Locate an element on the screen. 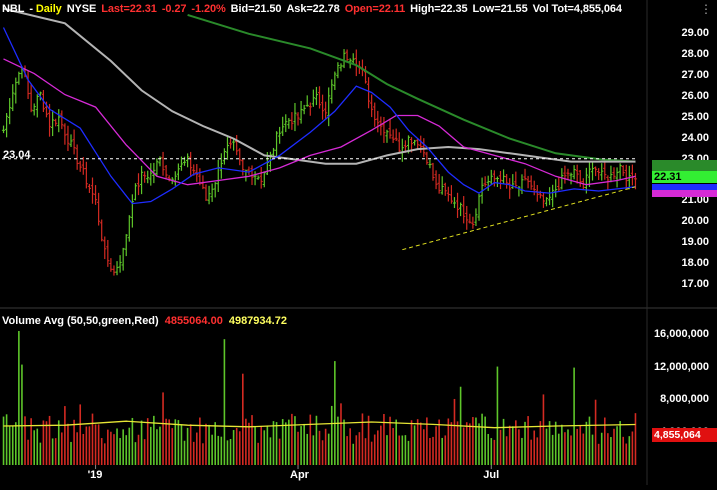 The image size is (717, 490). exchange-label: NYSE is located at coordinates (81, 9).